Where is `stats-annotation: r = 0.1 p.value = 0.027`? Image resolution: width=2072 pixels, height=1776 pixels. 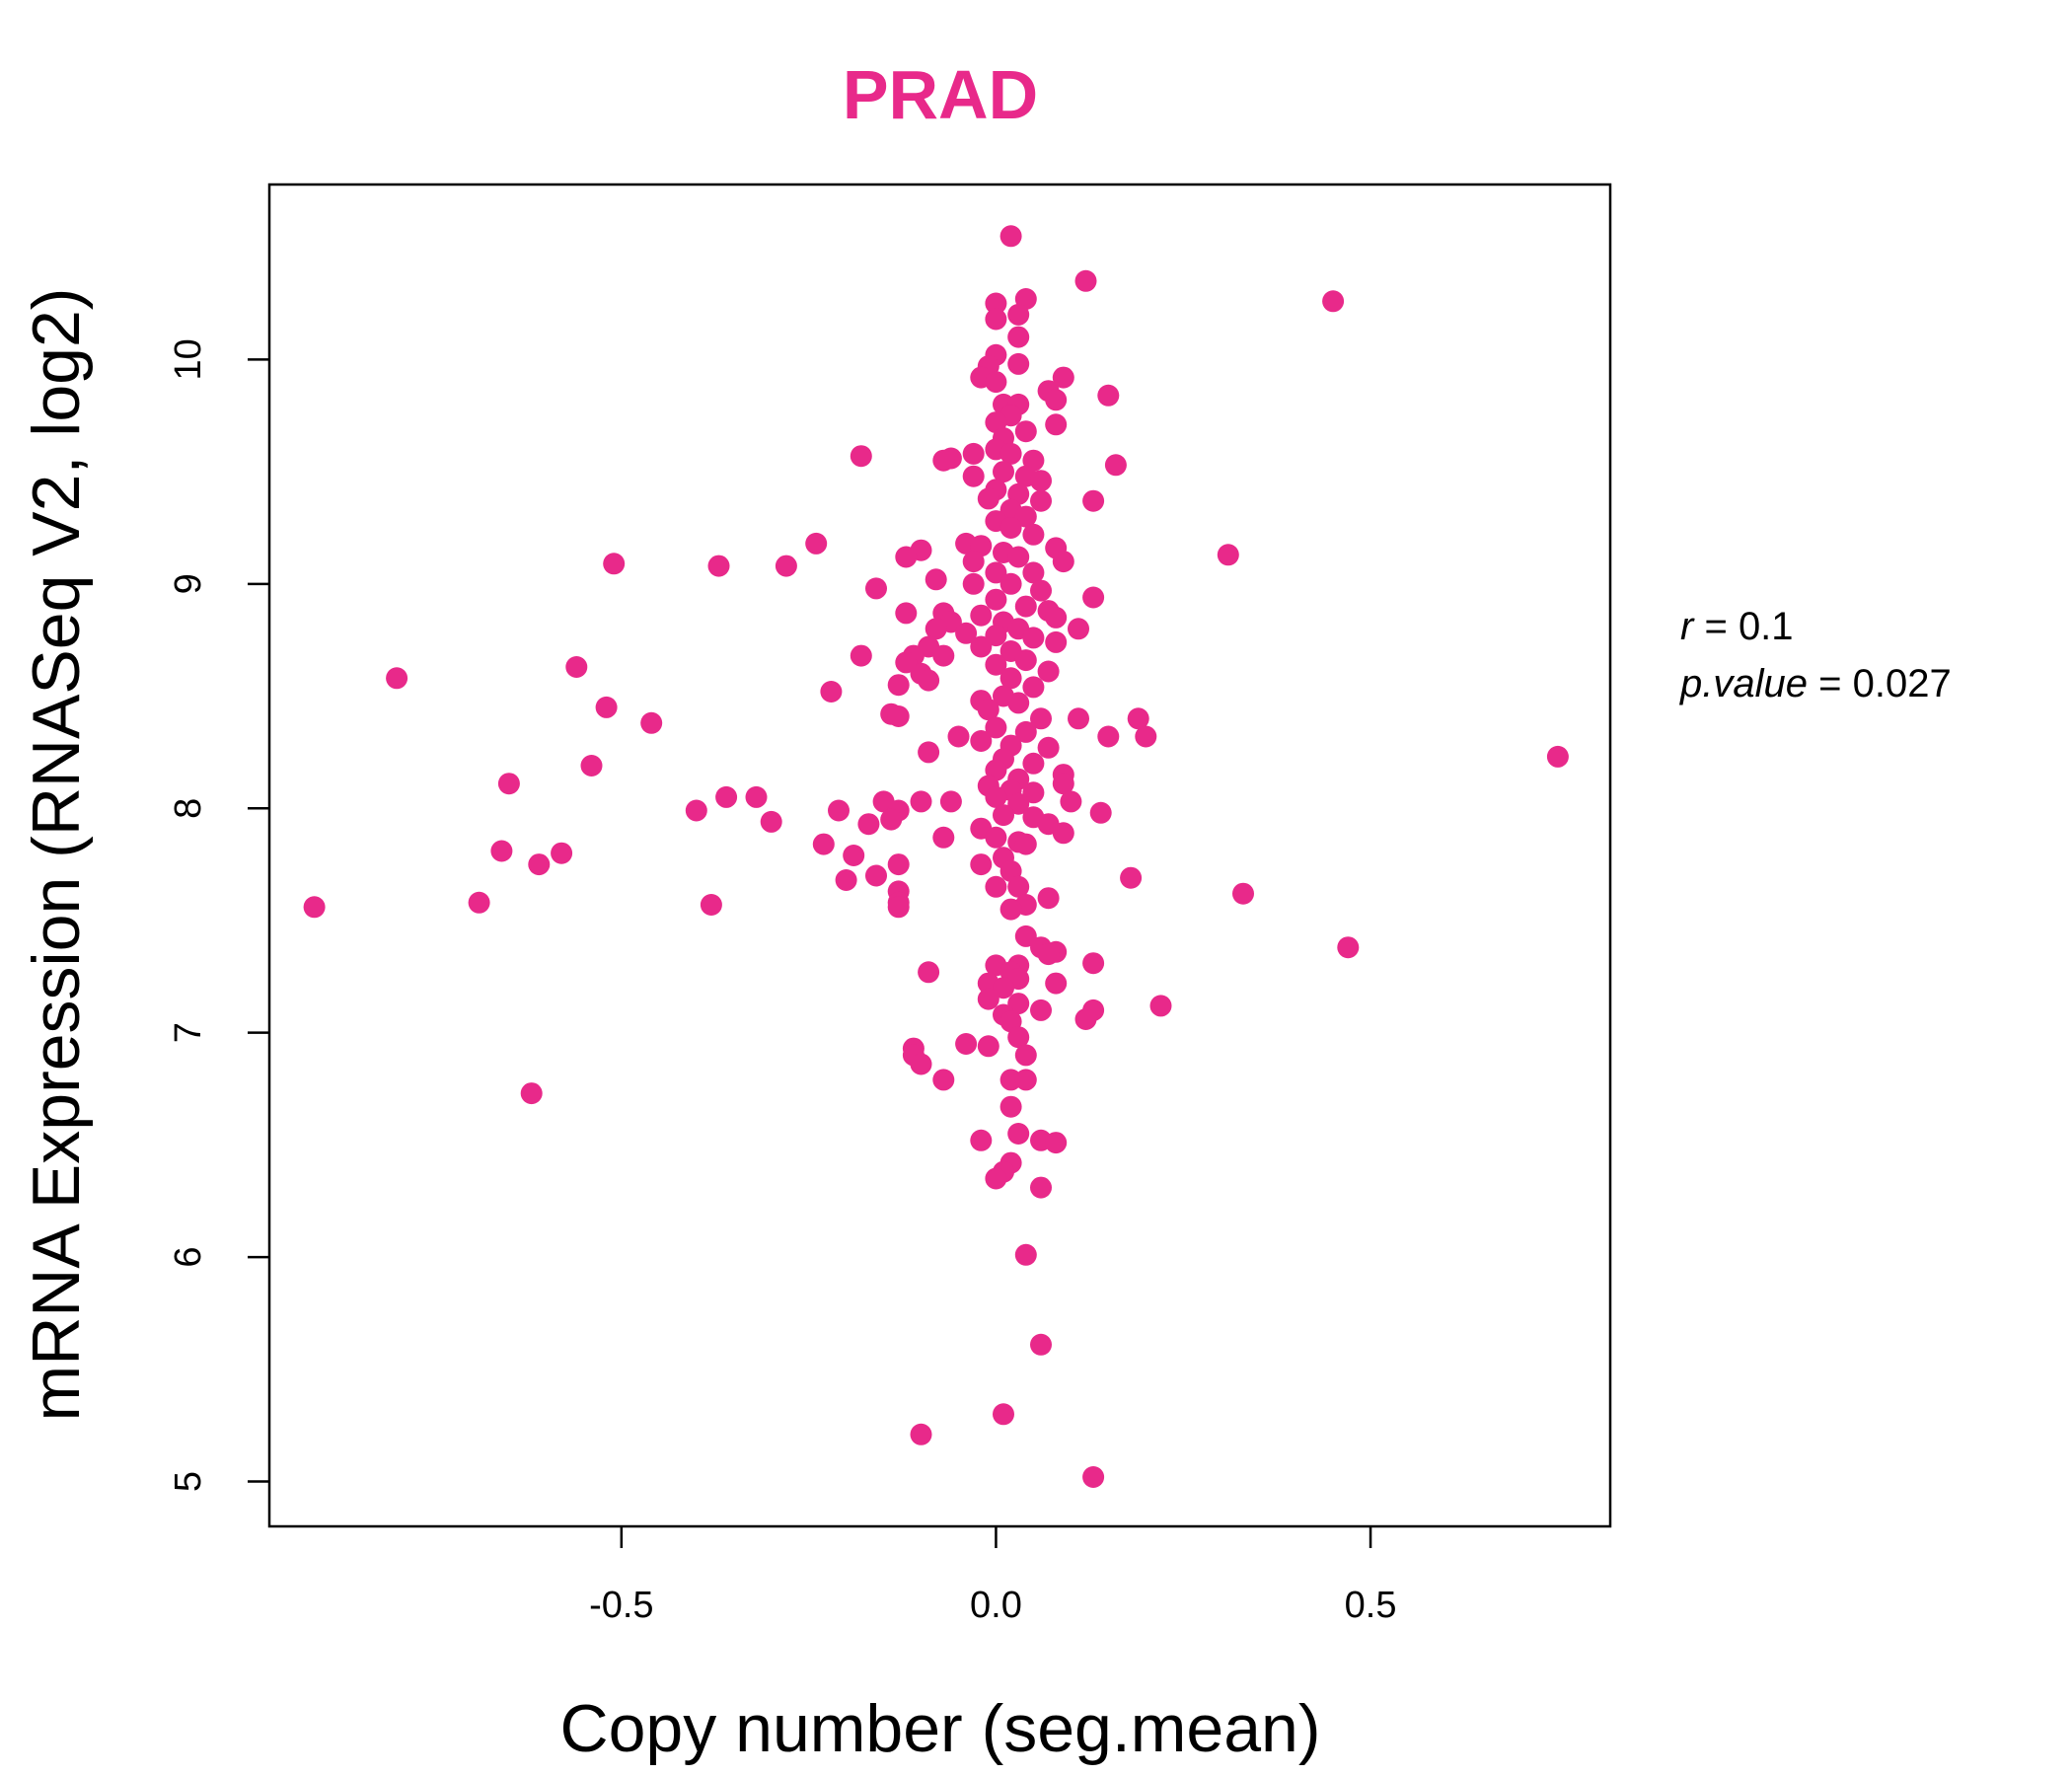 stats-annotation: r = 0.1 p.value = 0.027 is located at coordinates (1816, 655).